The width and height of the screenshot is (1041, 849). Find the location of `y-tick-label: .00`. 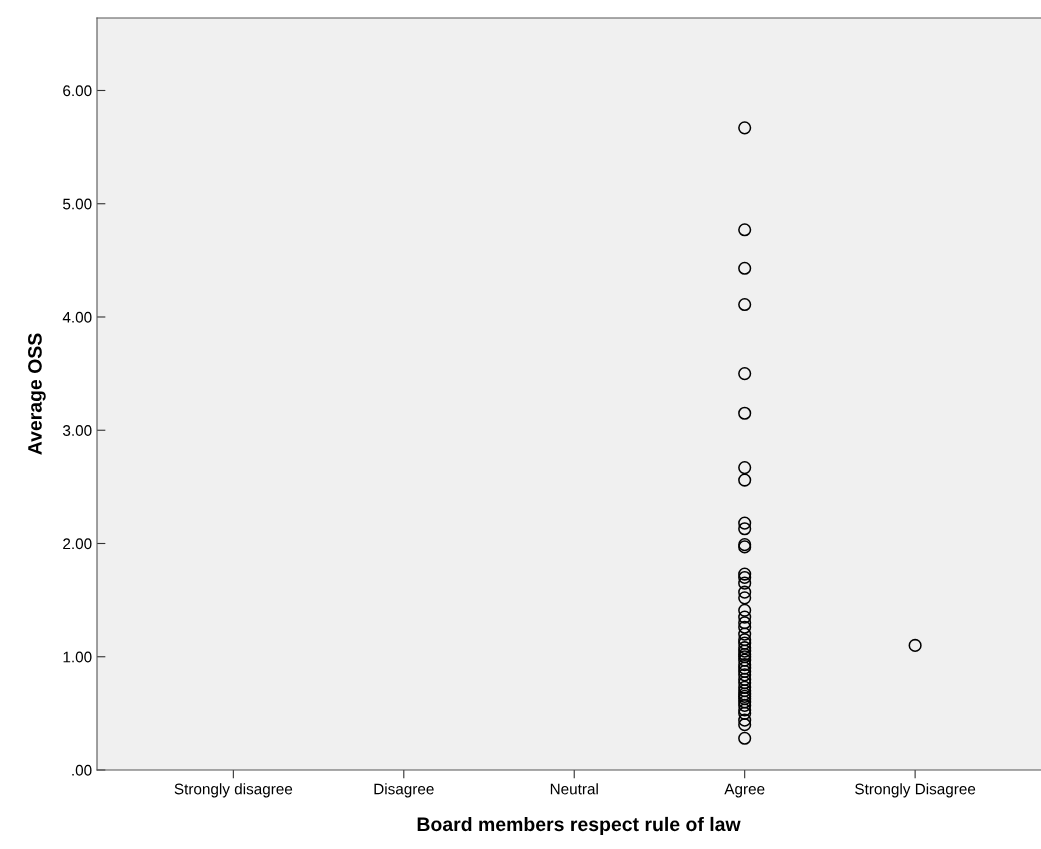

y-tick-label: .00 is located at coordinates (82, 770).